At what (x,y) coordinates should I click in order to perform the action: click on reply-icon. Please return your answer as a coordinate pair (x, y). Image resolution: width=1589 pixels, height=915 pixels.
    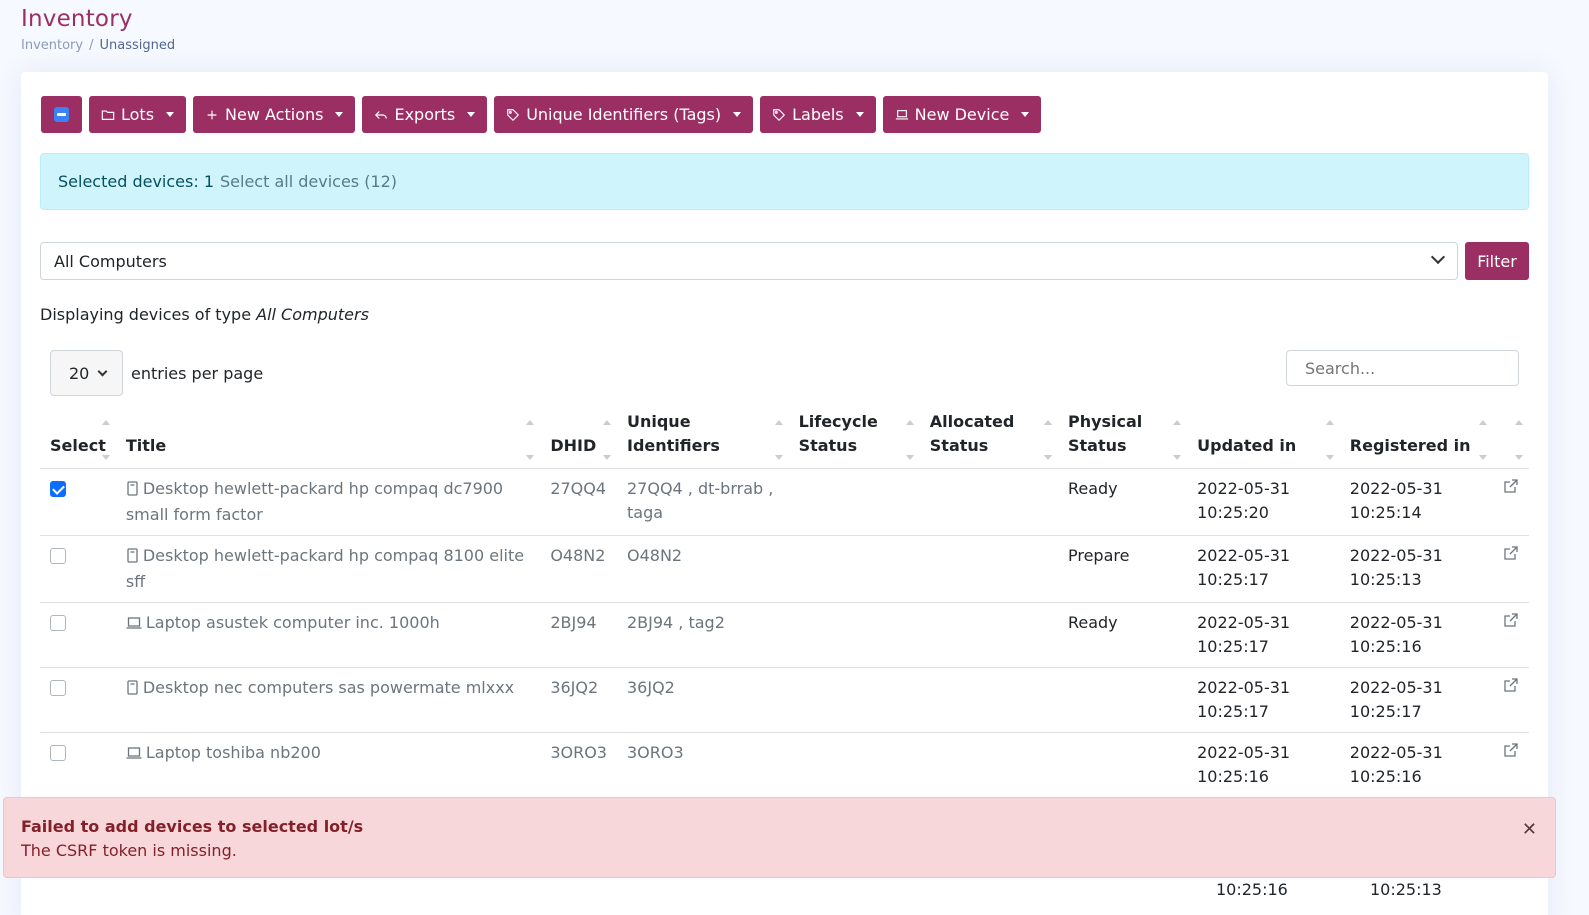
    Looking at the image, I should click on (381, 114).